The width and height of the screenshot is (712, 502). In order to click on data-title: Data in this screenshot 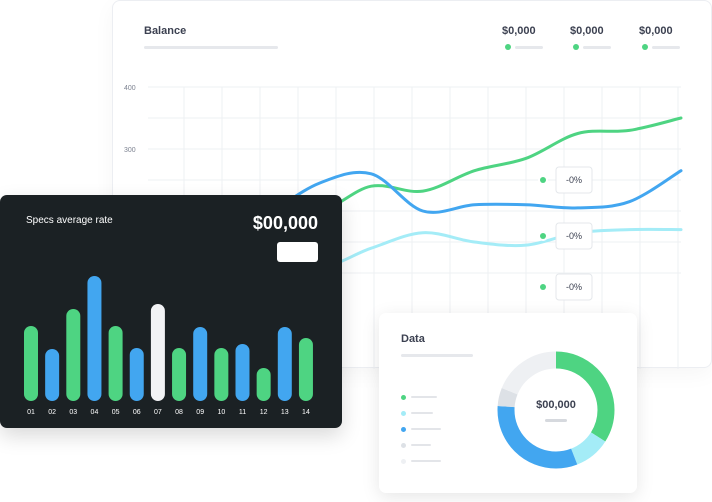, I will do `click(413, 339)`.